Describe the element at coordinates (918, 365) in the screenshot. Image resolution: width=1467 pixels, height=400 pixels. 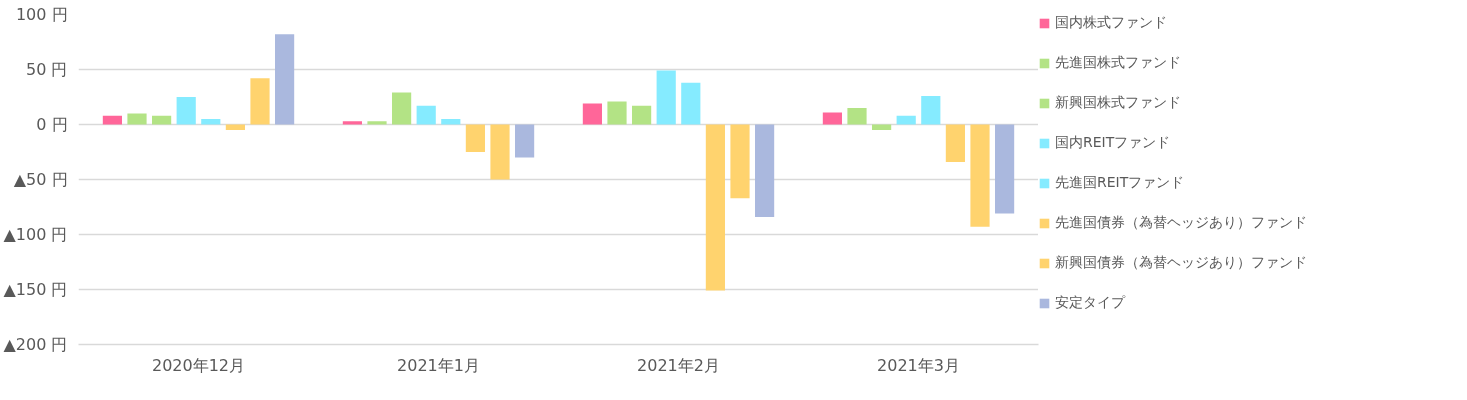
I see `x-tick-label: 2021年3月` at that location.